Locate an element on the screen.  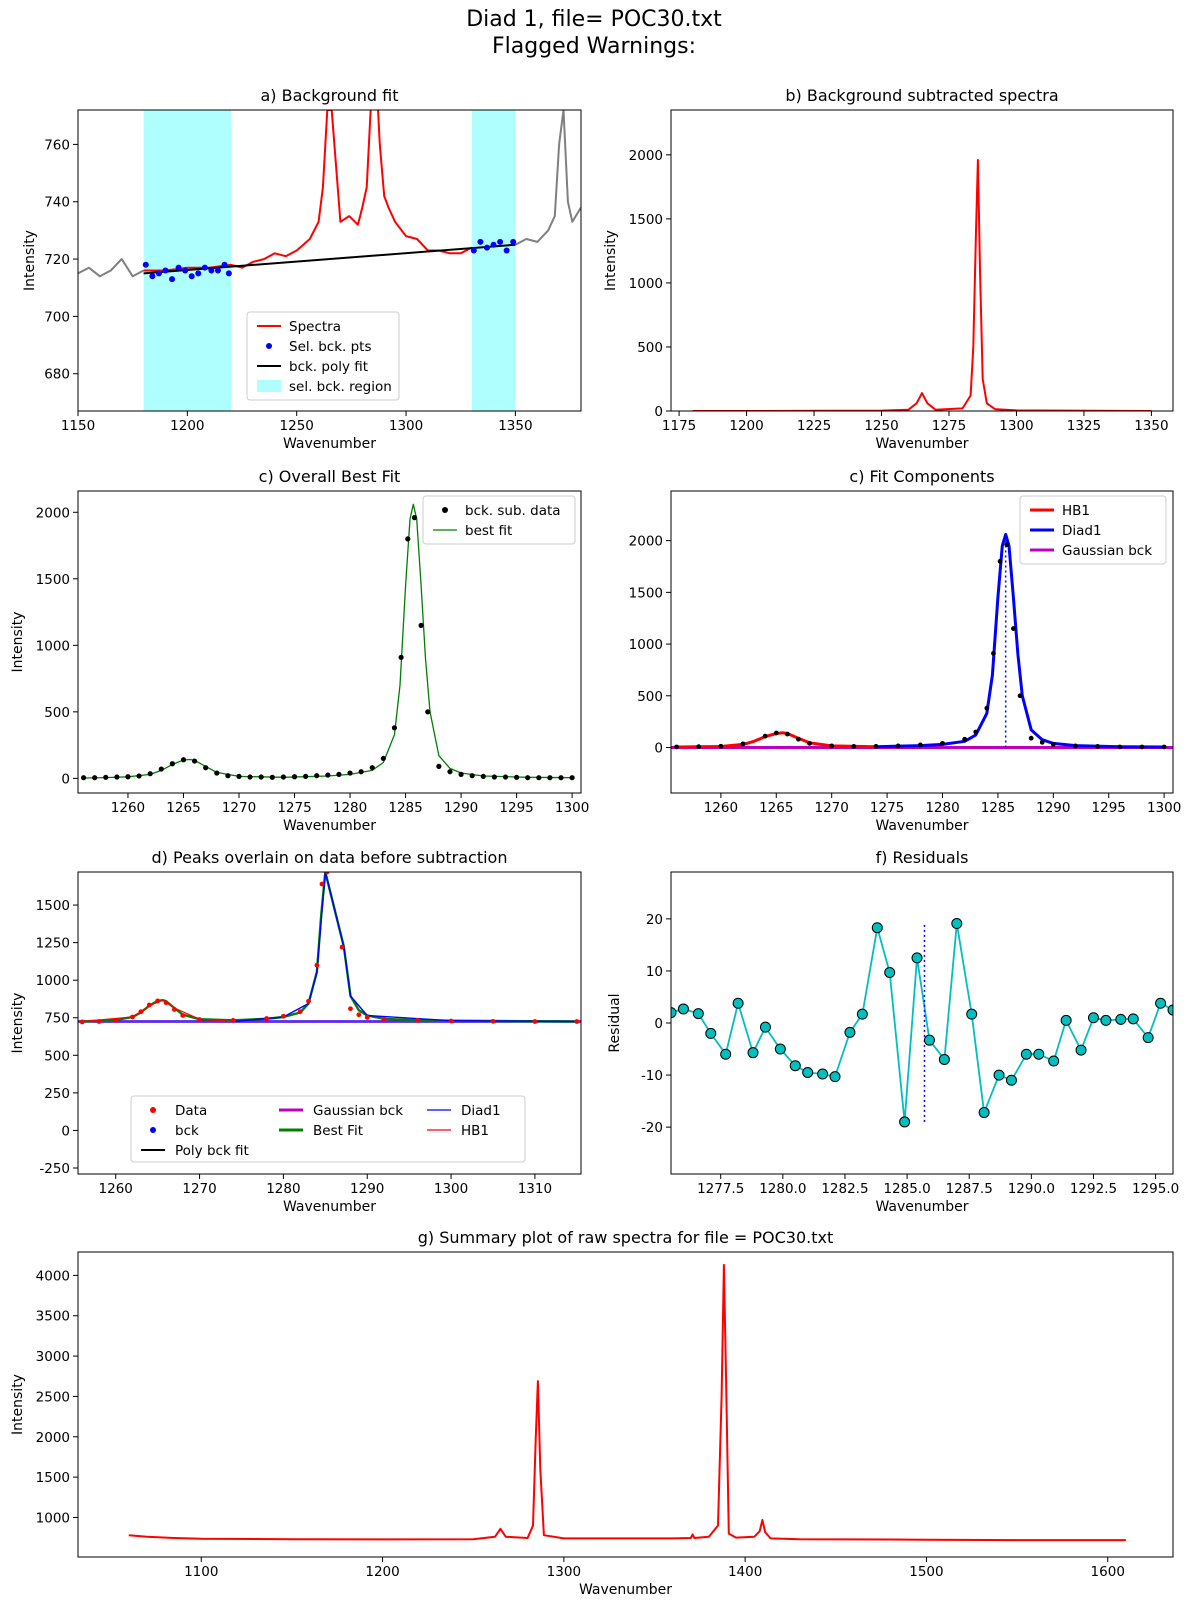
x-tick-label: 1295.0 is located at coordinates (1155, 1189).